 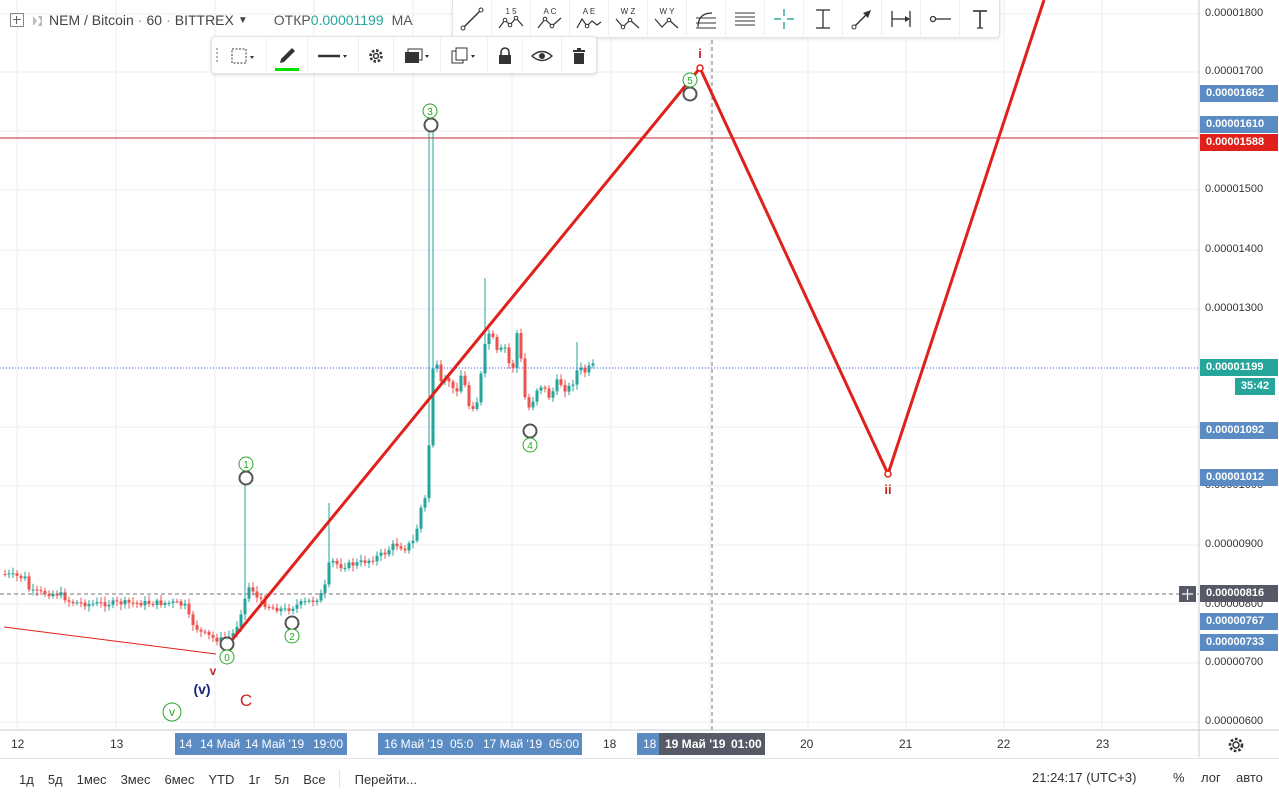 I want to click on elliott-correction-tool: A C, so click(x=550, y=19).